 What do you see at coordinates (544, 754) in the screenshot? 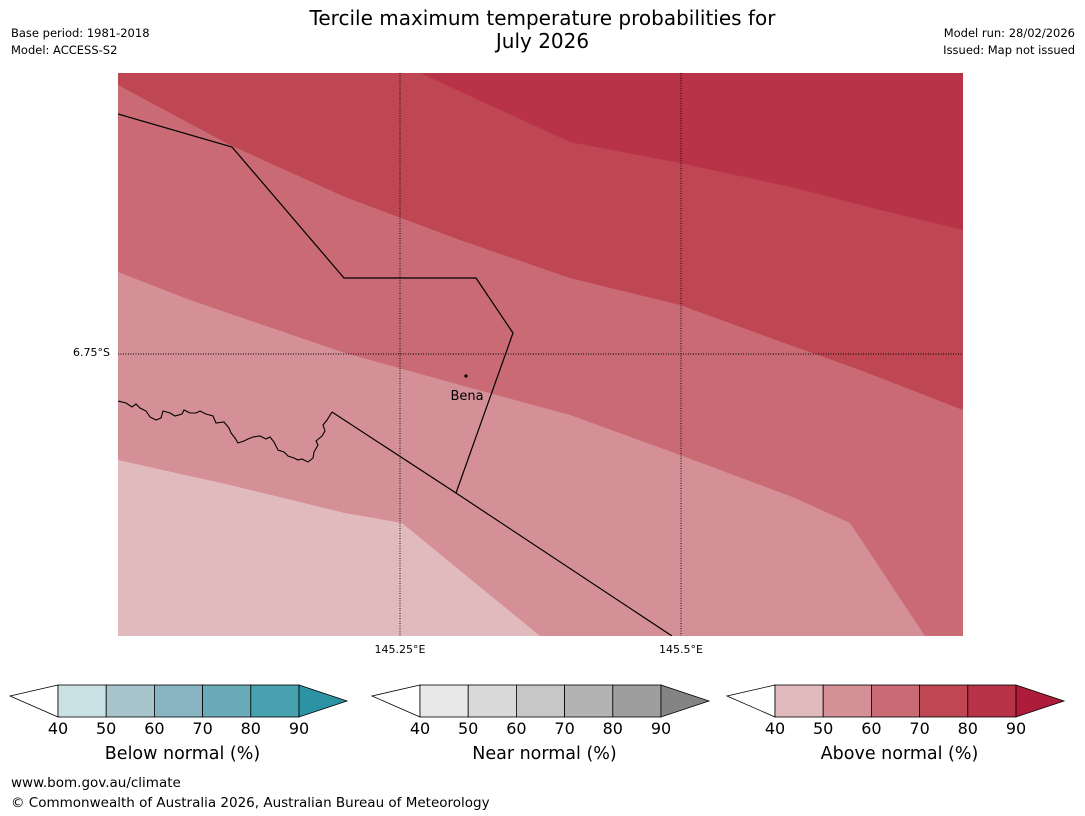
I see `legend-title: Near normal (%)` at bounding box center [544, 754].